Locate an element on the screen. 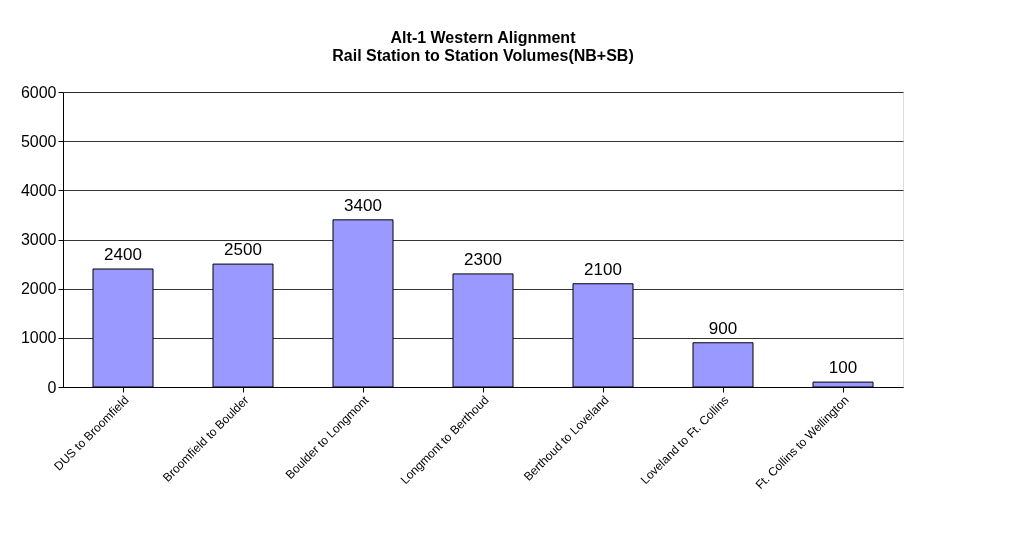 The width and height of the screenshot is (1017, 560). data-label: 2300 is located at coordinates (483, 259).